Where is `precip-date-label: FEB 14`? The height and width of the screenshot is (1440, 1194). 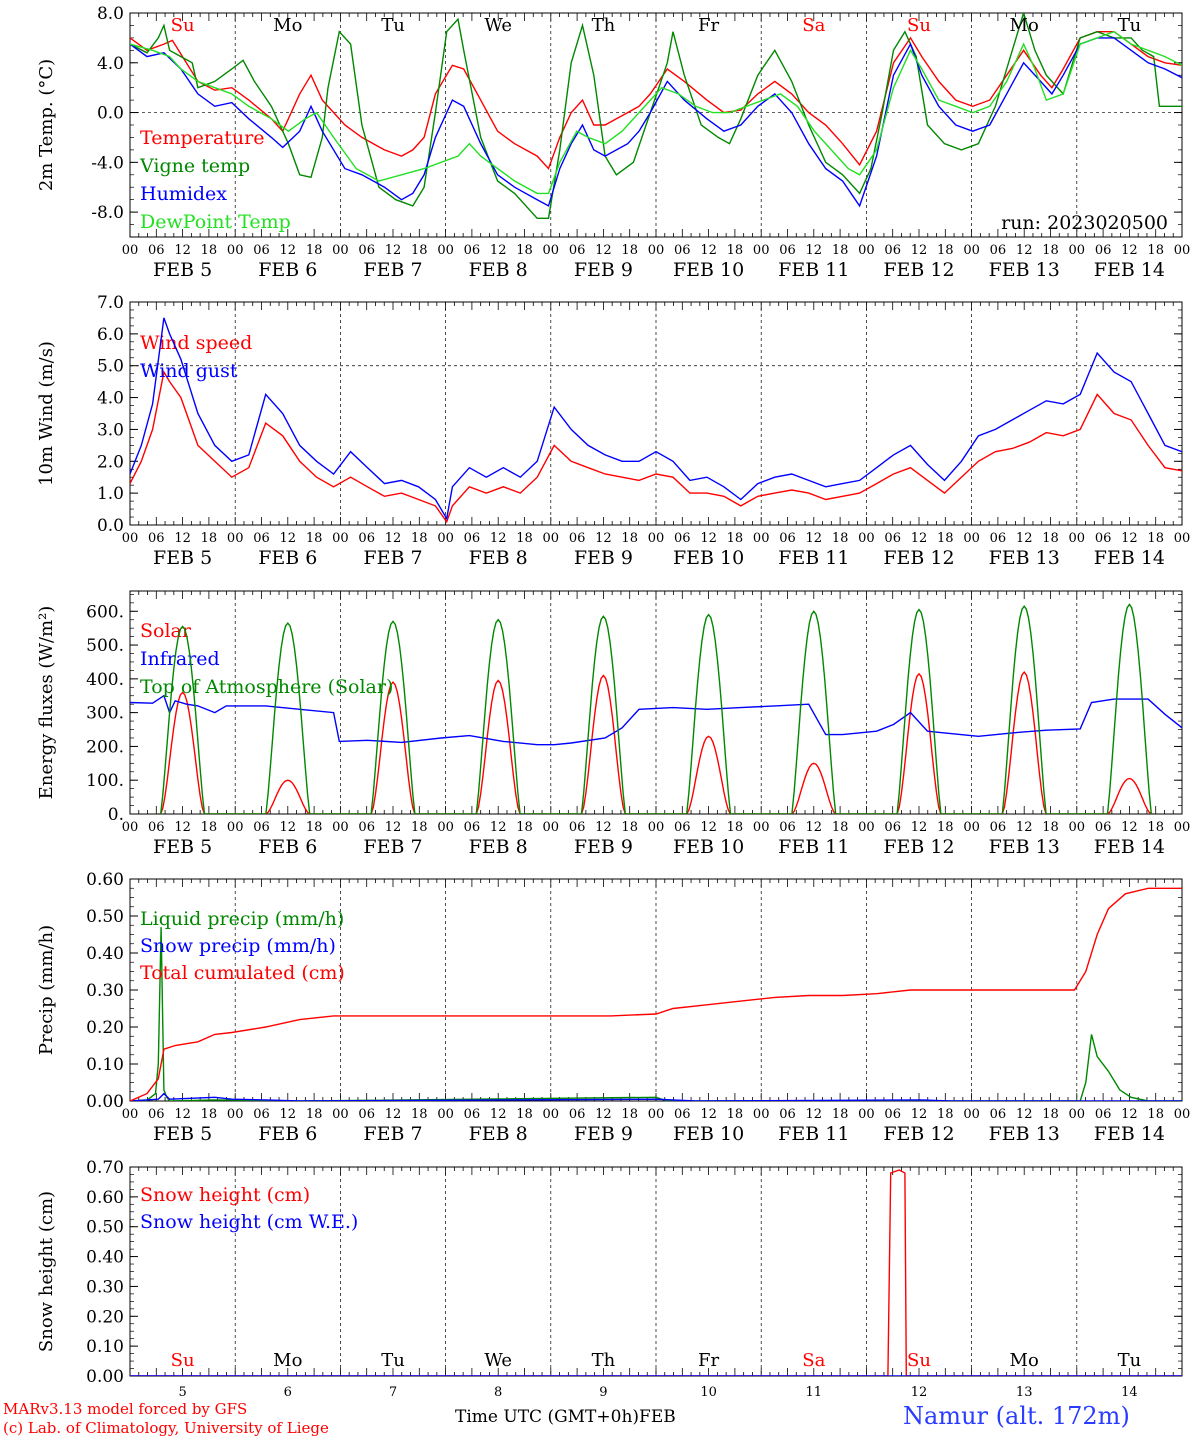
precip-date-label: FEB 14 is located at coordinates (1129, 1134).